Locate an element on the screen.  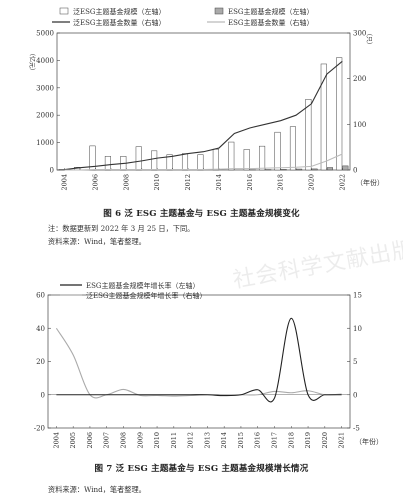
x-tick-label: 2021 is located at coordinates (342, 440).